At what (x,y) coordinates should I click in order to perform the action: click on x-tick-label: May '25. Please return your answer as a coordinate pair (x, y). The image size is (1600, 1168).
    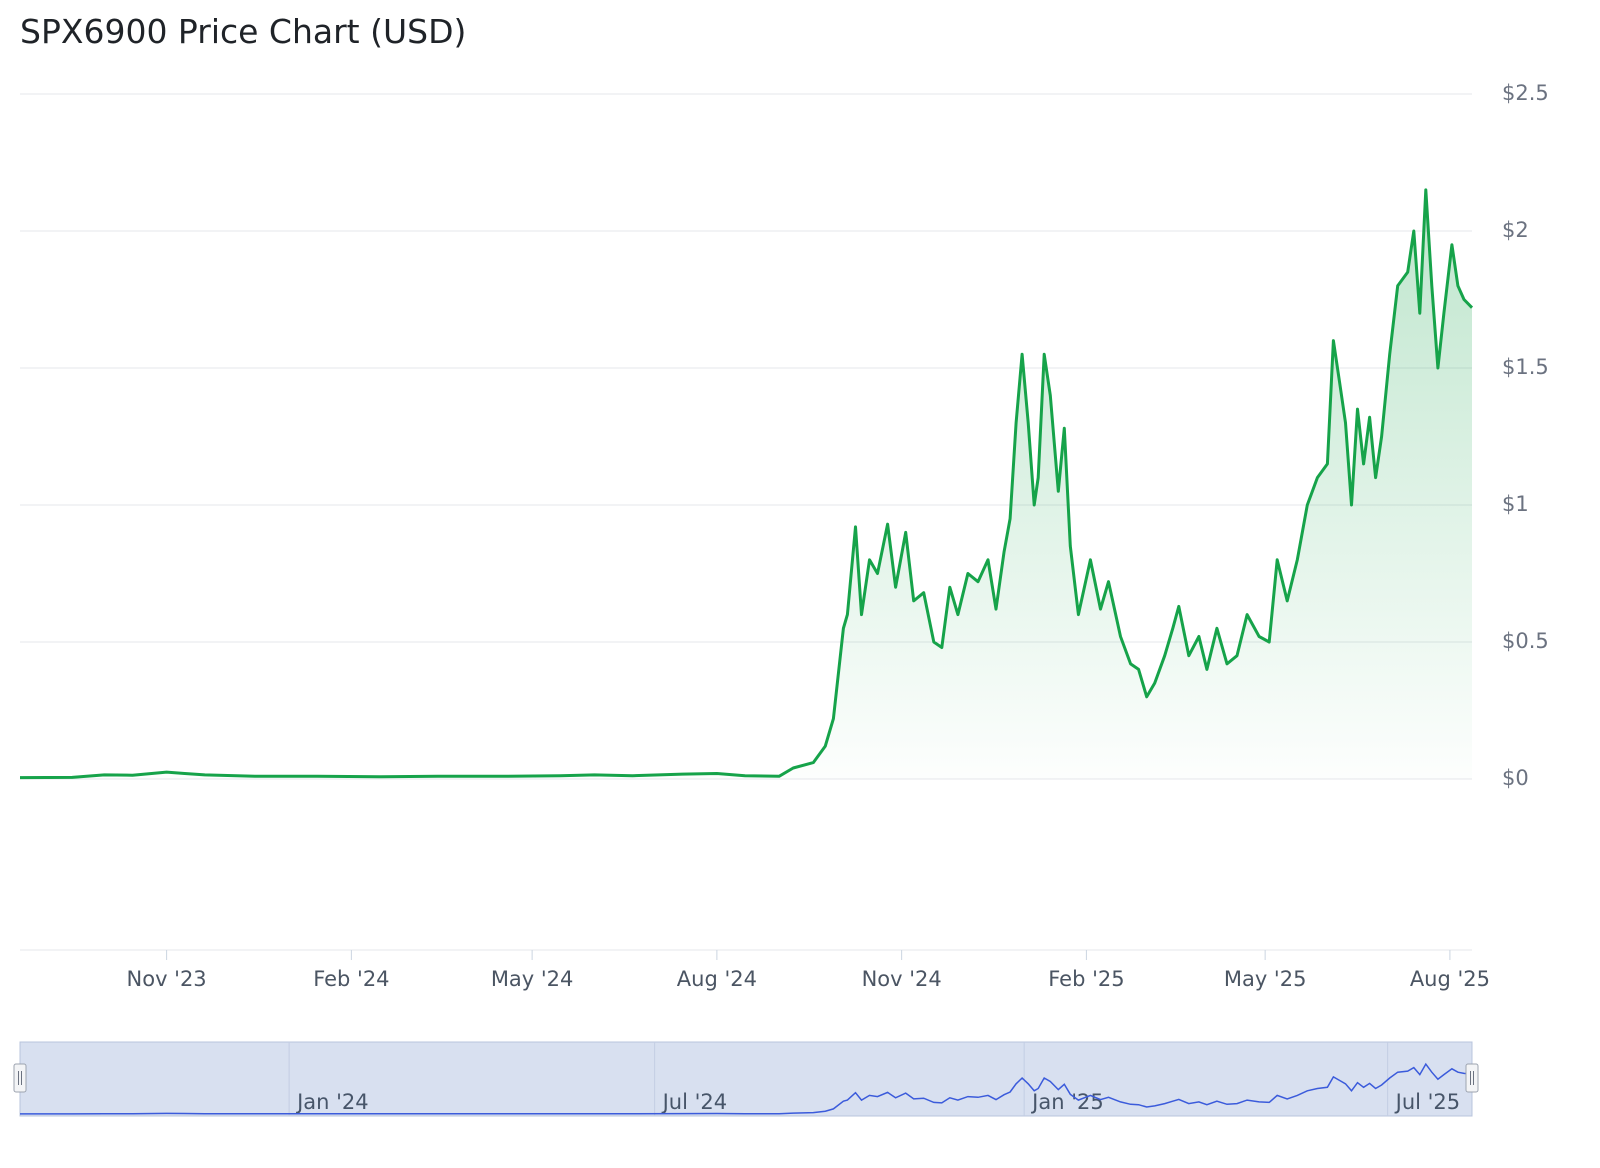
    Looking at the image, I should click on (1265, 979).